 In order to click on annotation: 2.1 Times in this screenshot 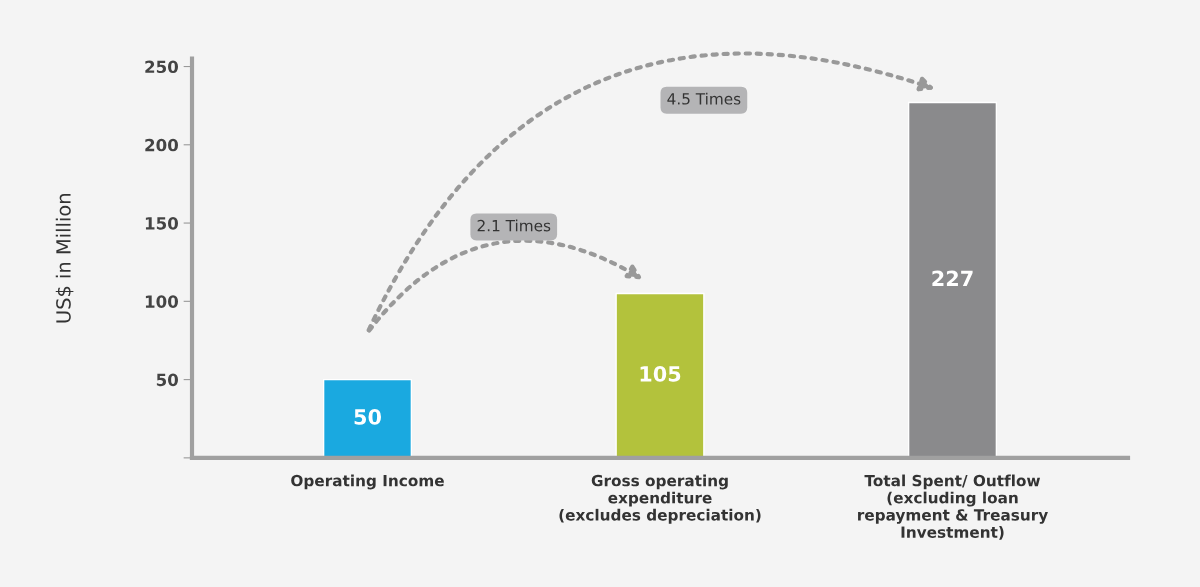, I will do `click(514, 225)`.